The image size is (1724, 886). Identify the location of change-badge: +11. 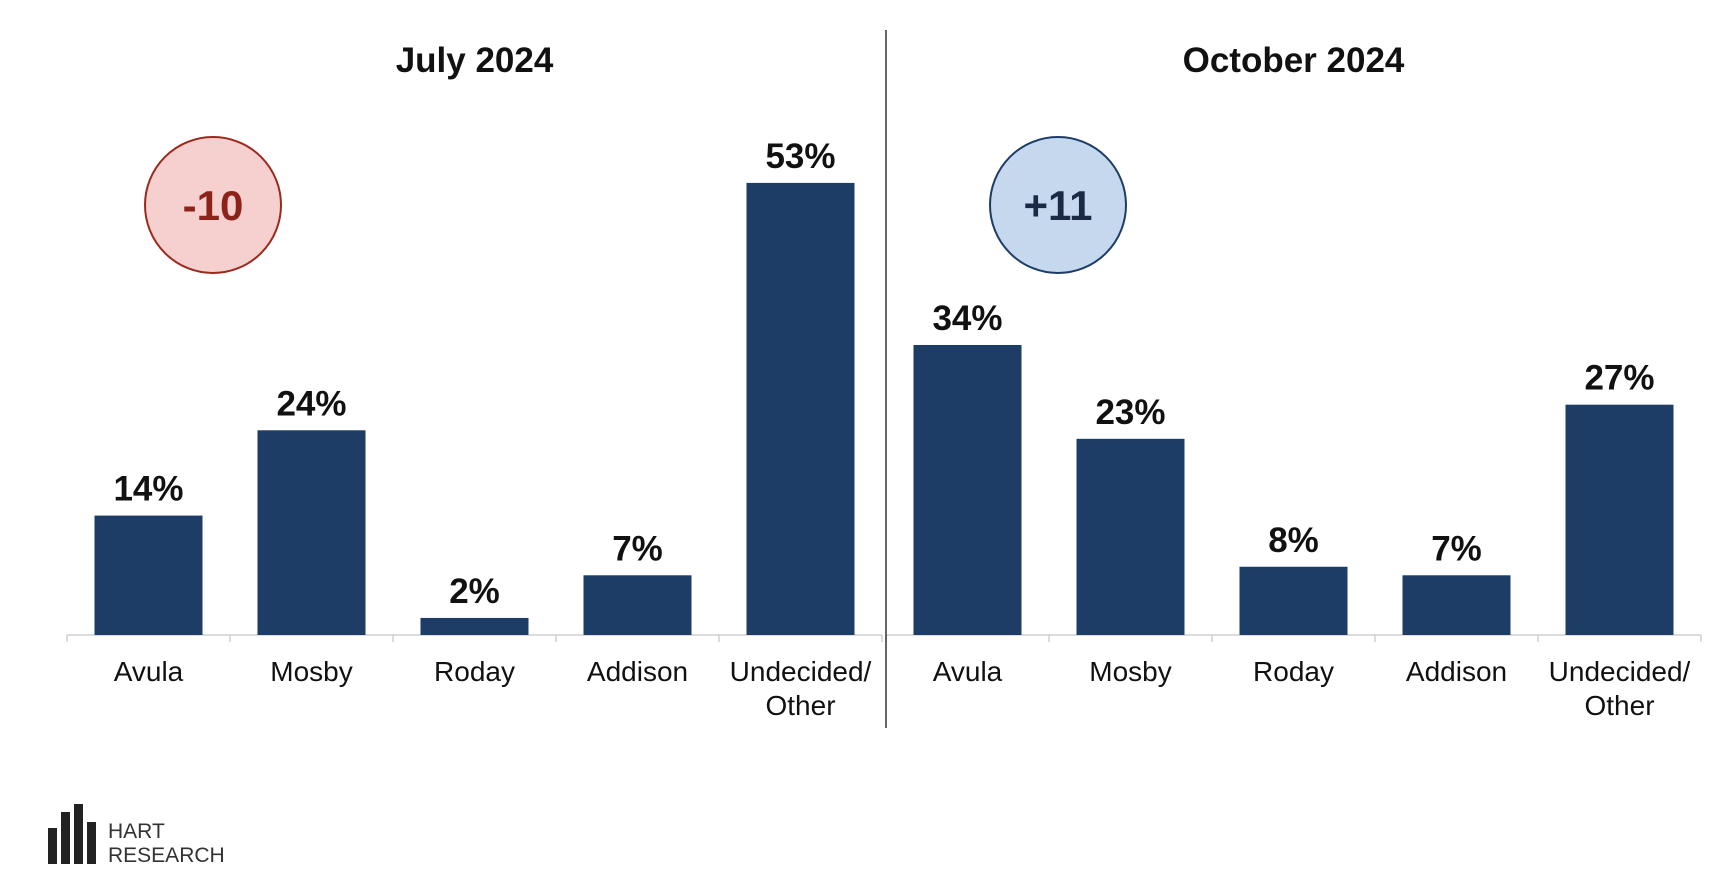
(1058, 205).